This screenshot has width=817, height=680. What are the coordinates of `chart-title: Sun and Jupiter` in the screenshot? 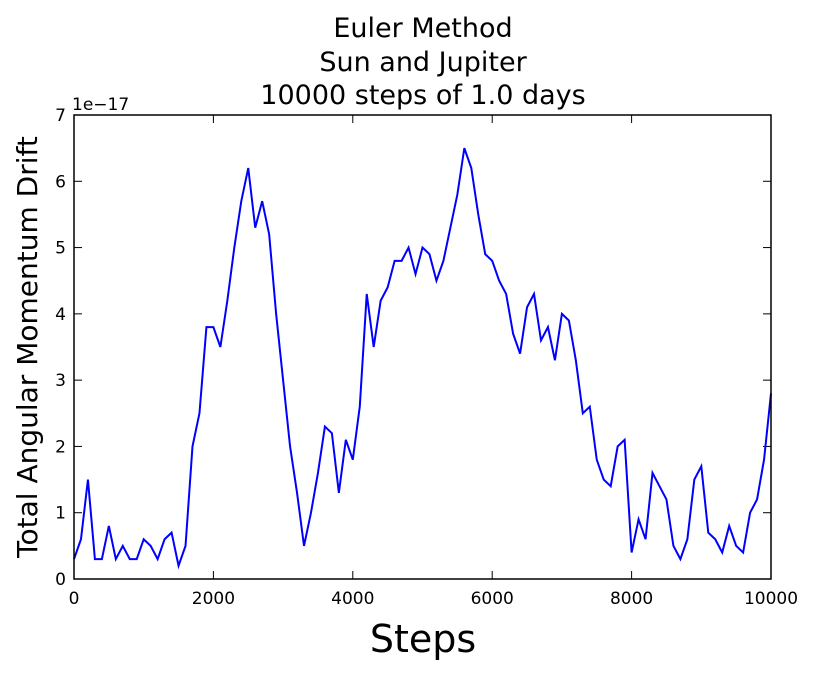 It's located at (423, 62).